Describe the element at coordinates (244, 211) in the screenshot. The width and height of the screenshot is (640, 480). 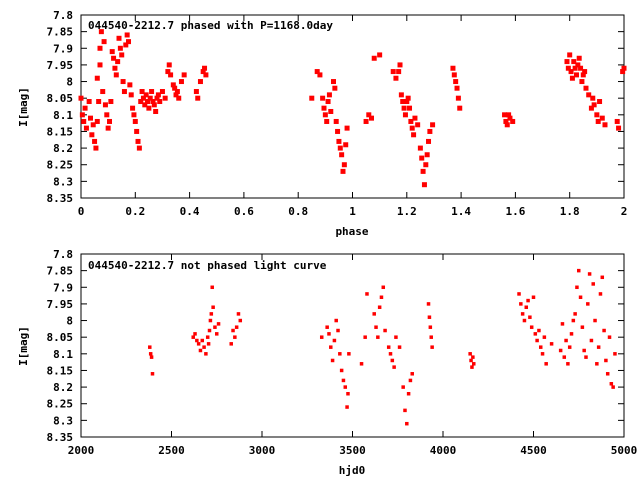
I see `phased-x-tick-label: 0.6` at that location.